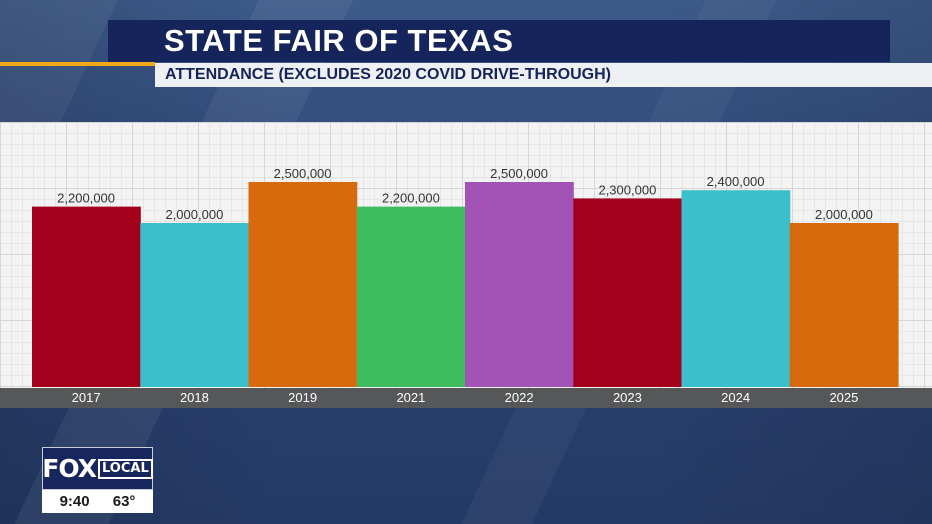 Image resolution: width=932 pixels, height=524 pixels. I want to click on title-bar: STATE FAIR OF TEXAS, so click(499, 41).